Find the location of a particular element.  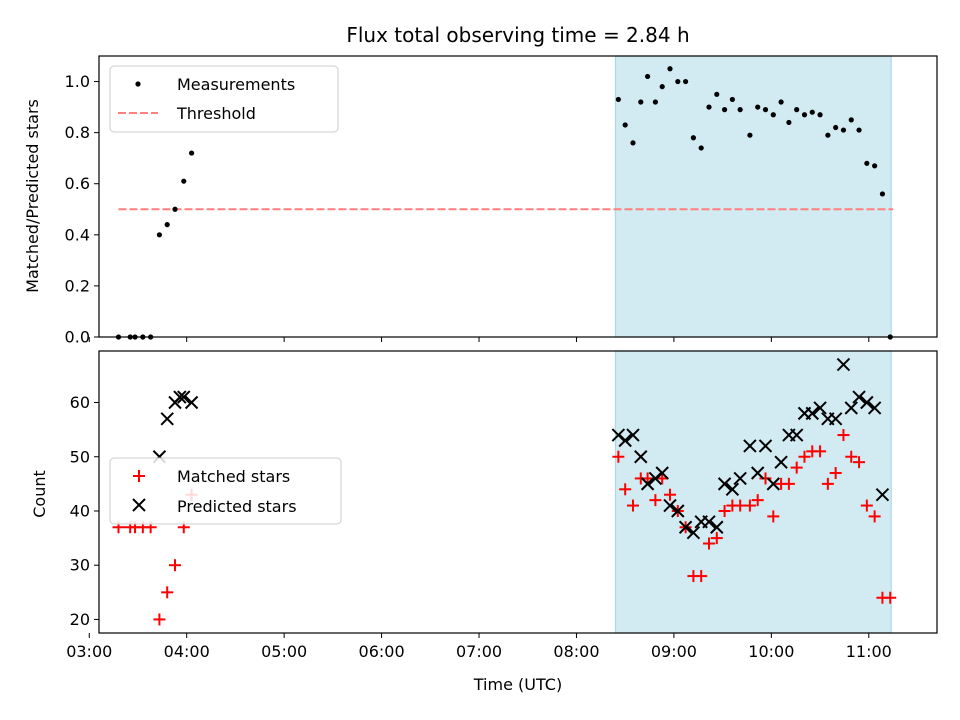

bottom-y-axis-label: Count is located at coordinates (39, 494).